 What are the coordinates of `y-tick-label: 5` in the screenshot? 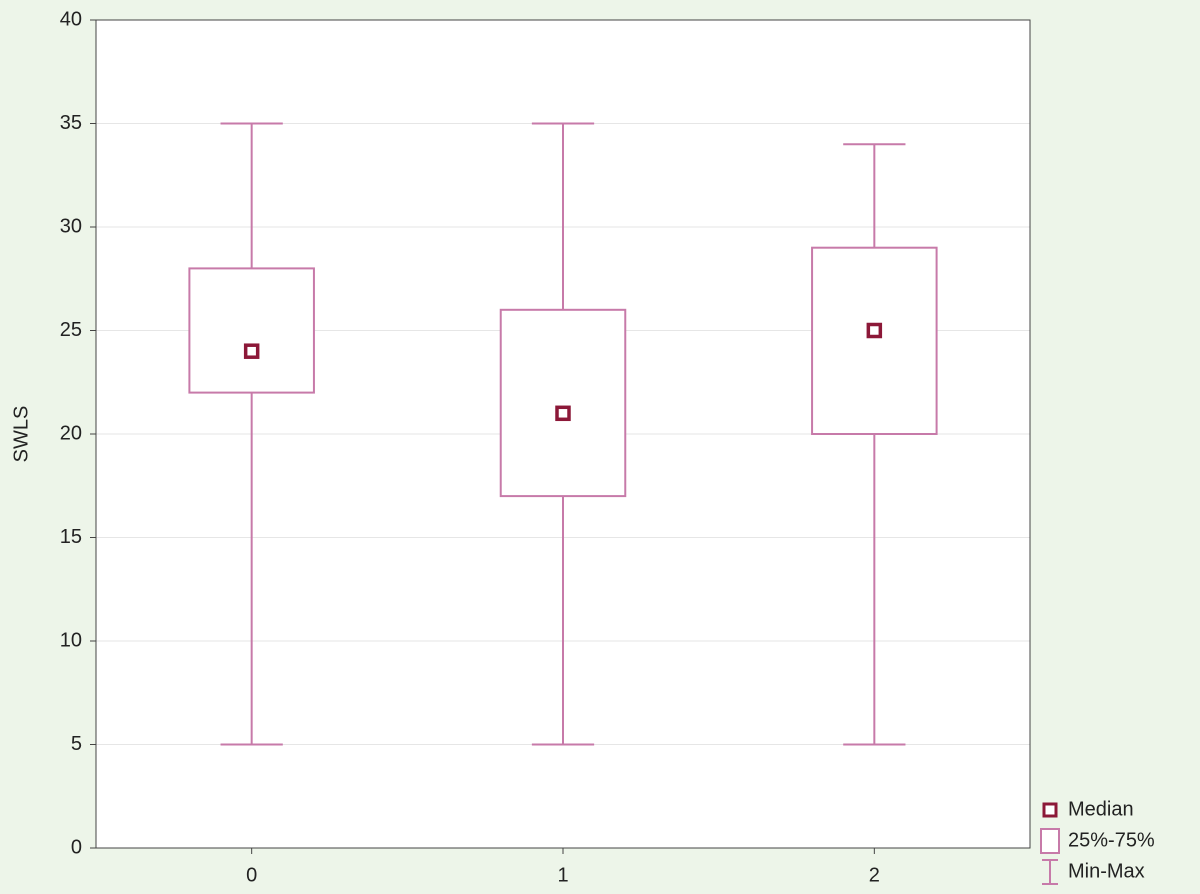 It's located at (76, 744).